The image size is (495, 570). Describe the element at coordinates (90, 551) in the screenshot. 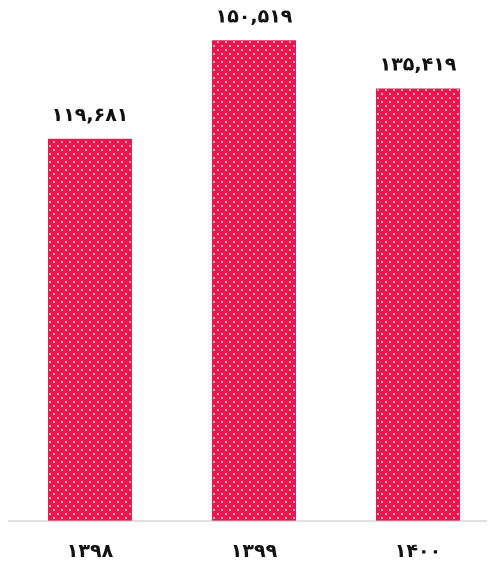

I see `x-tick-label-0: ۱۳۹۸` at that location.